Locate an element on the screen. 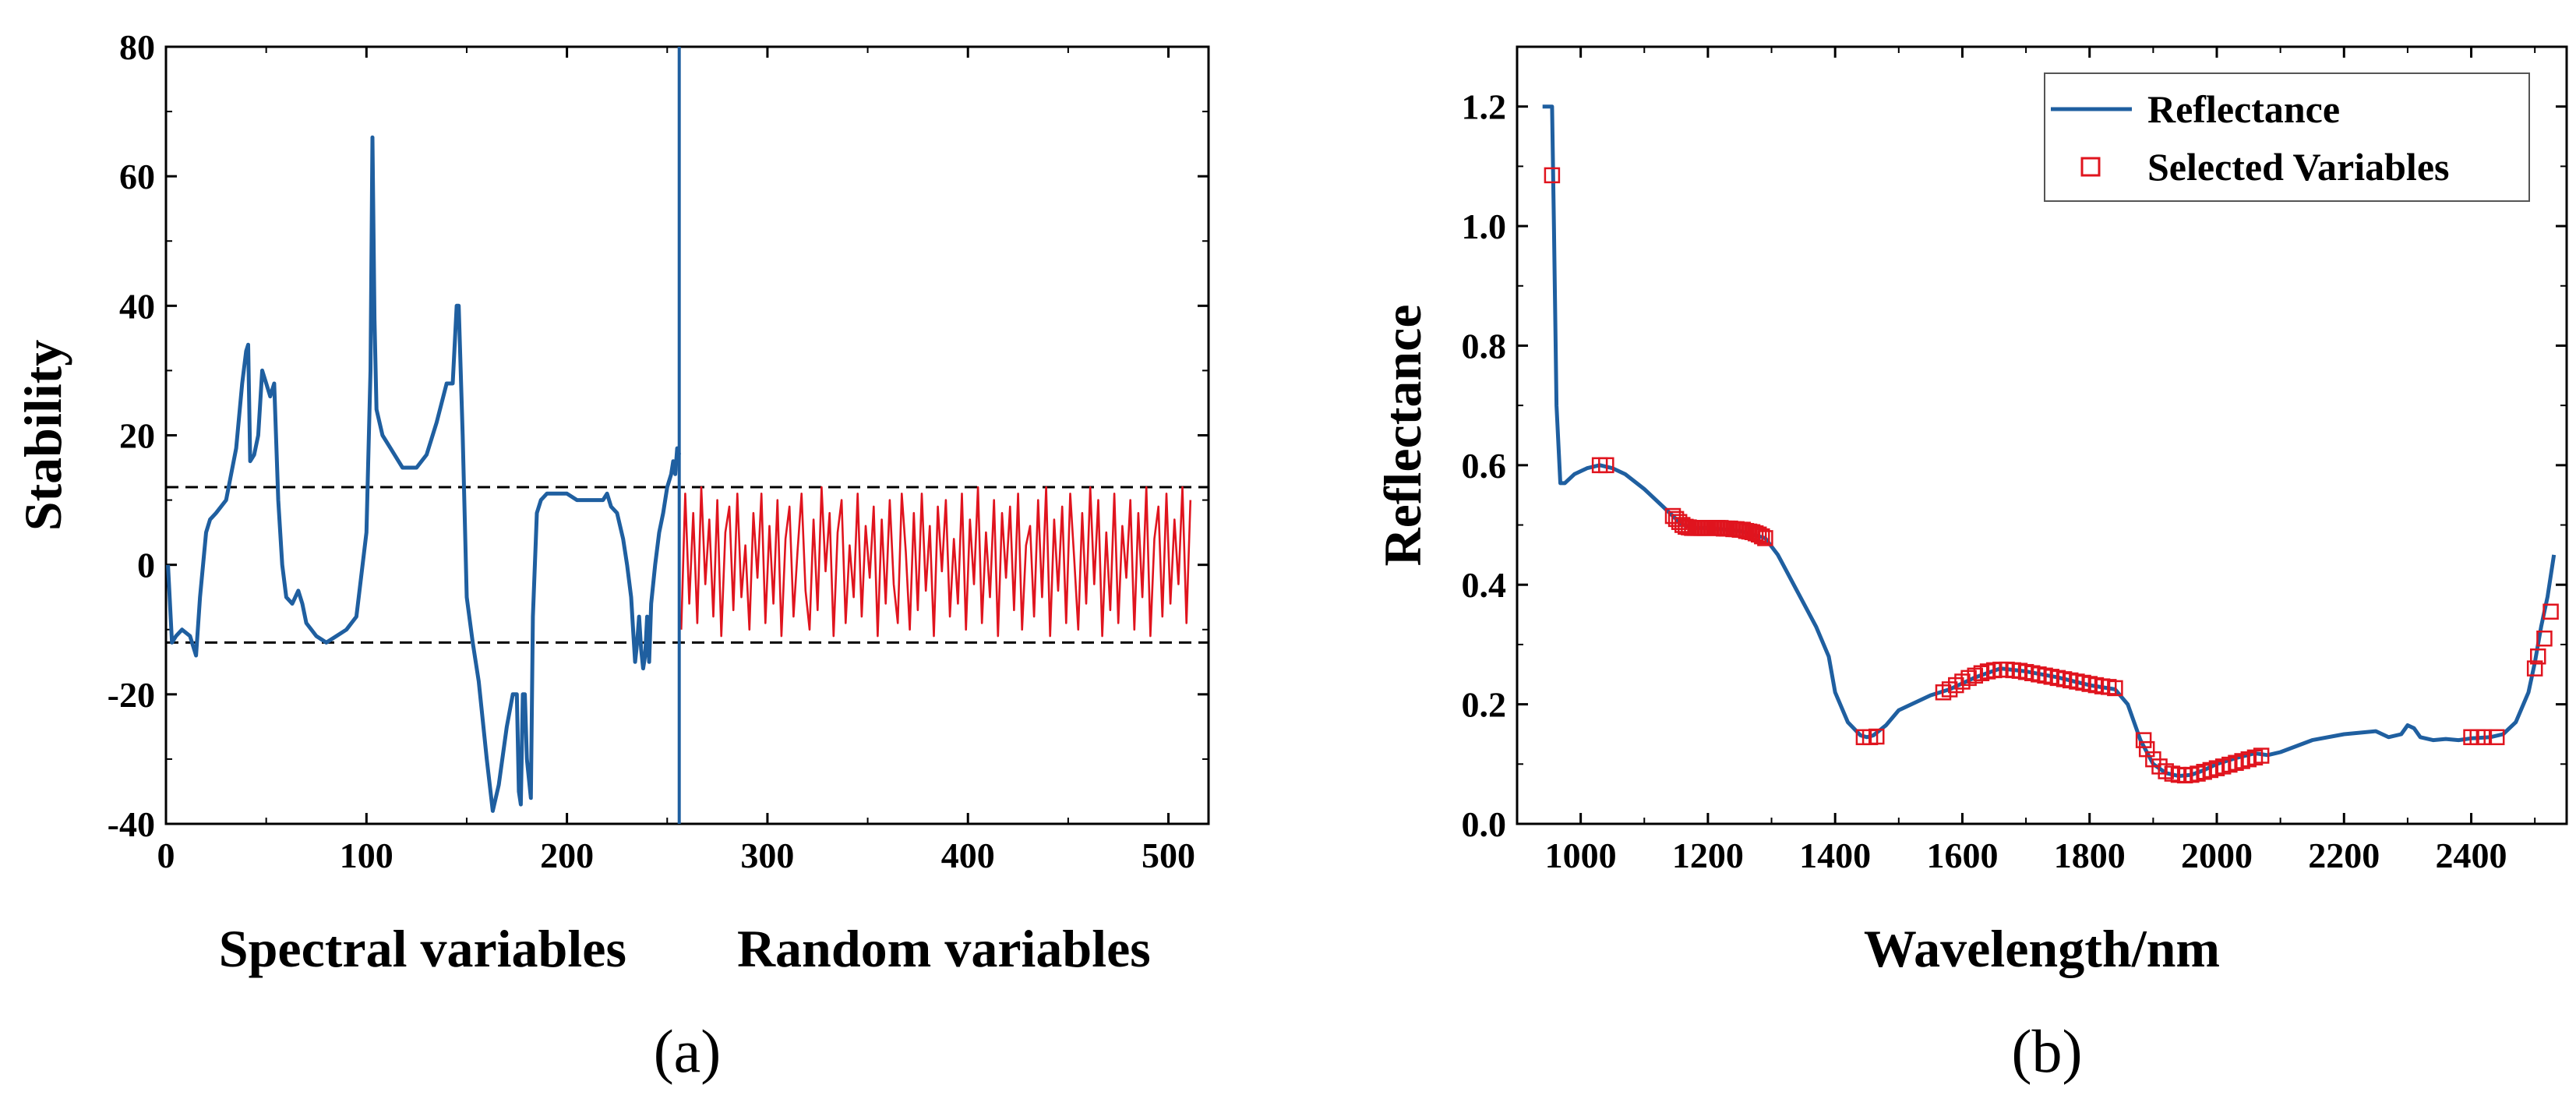 The image size is (2576, 1106). x-tick-label-a: 400 is located at coordinates (968, 855).